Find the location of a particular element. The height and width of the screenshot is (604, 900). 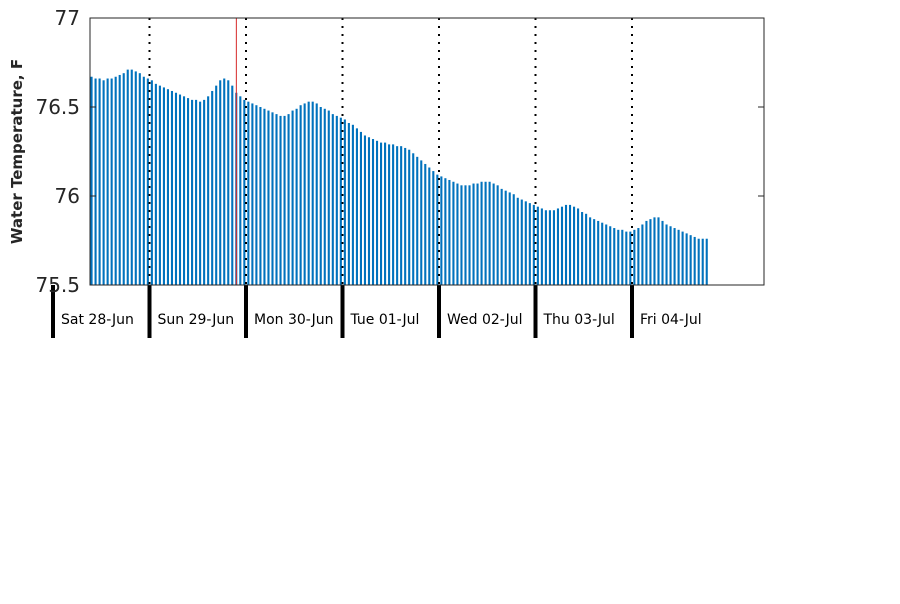

y-tick-label: 76.5 is located at coordinates (57, 107).